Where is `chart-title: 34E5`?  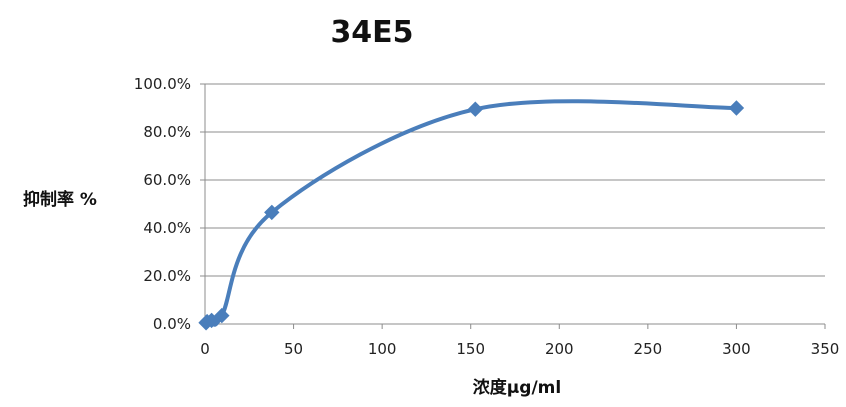
chart-title: 34E5 is located at coordinates (371, 32).